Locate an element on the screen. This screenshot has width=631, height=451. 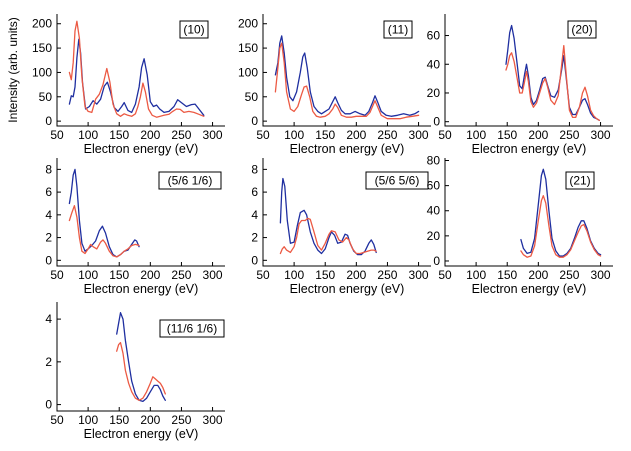
y-axis-label: Intensity (arb. units) is located at coordinates (13, 69).